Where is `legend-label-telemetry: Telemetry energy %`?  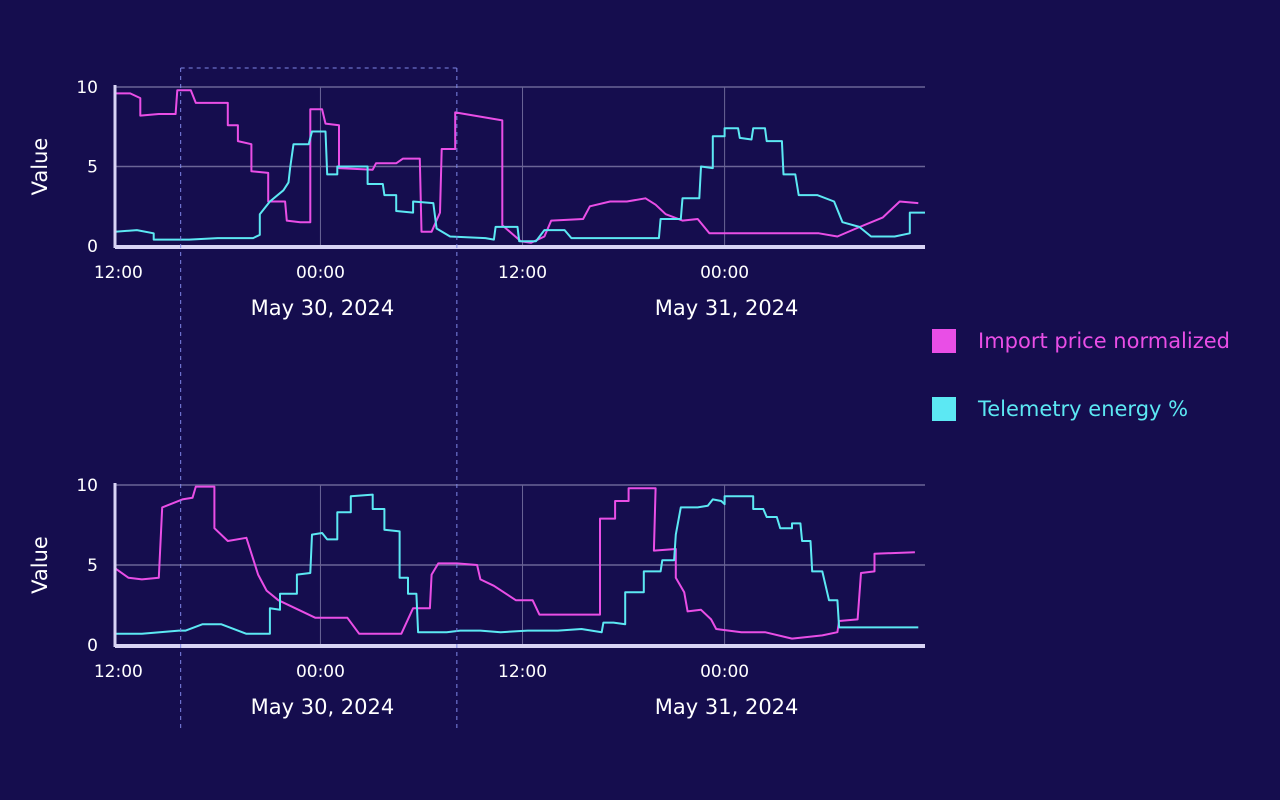 legend-label-telemetry: Telemetry energy % is located at coordinates (1083, 409).